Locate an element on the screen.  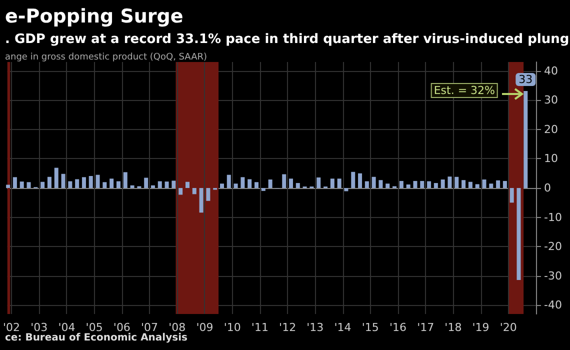
x-tick-label: '09 is located at coordinates (205, 327).